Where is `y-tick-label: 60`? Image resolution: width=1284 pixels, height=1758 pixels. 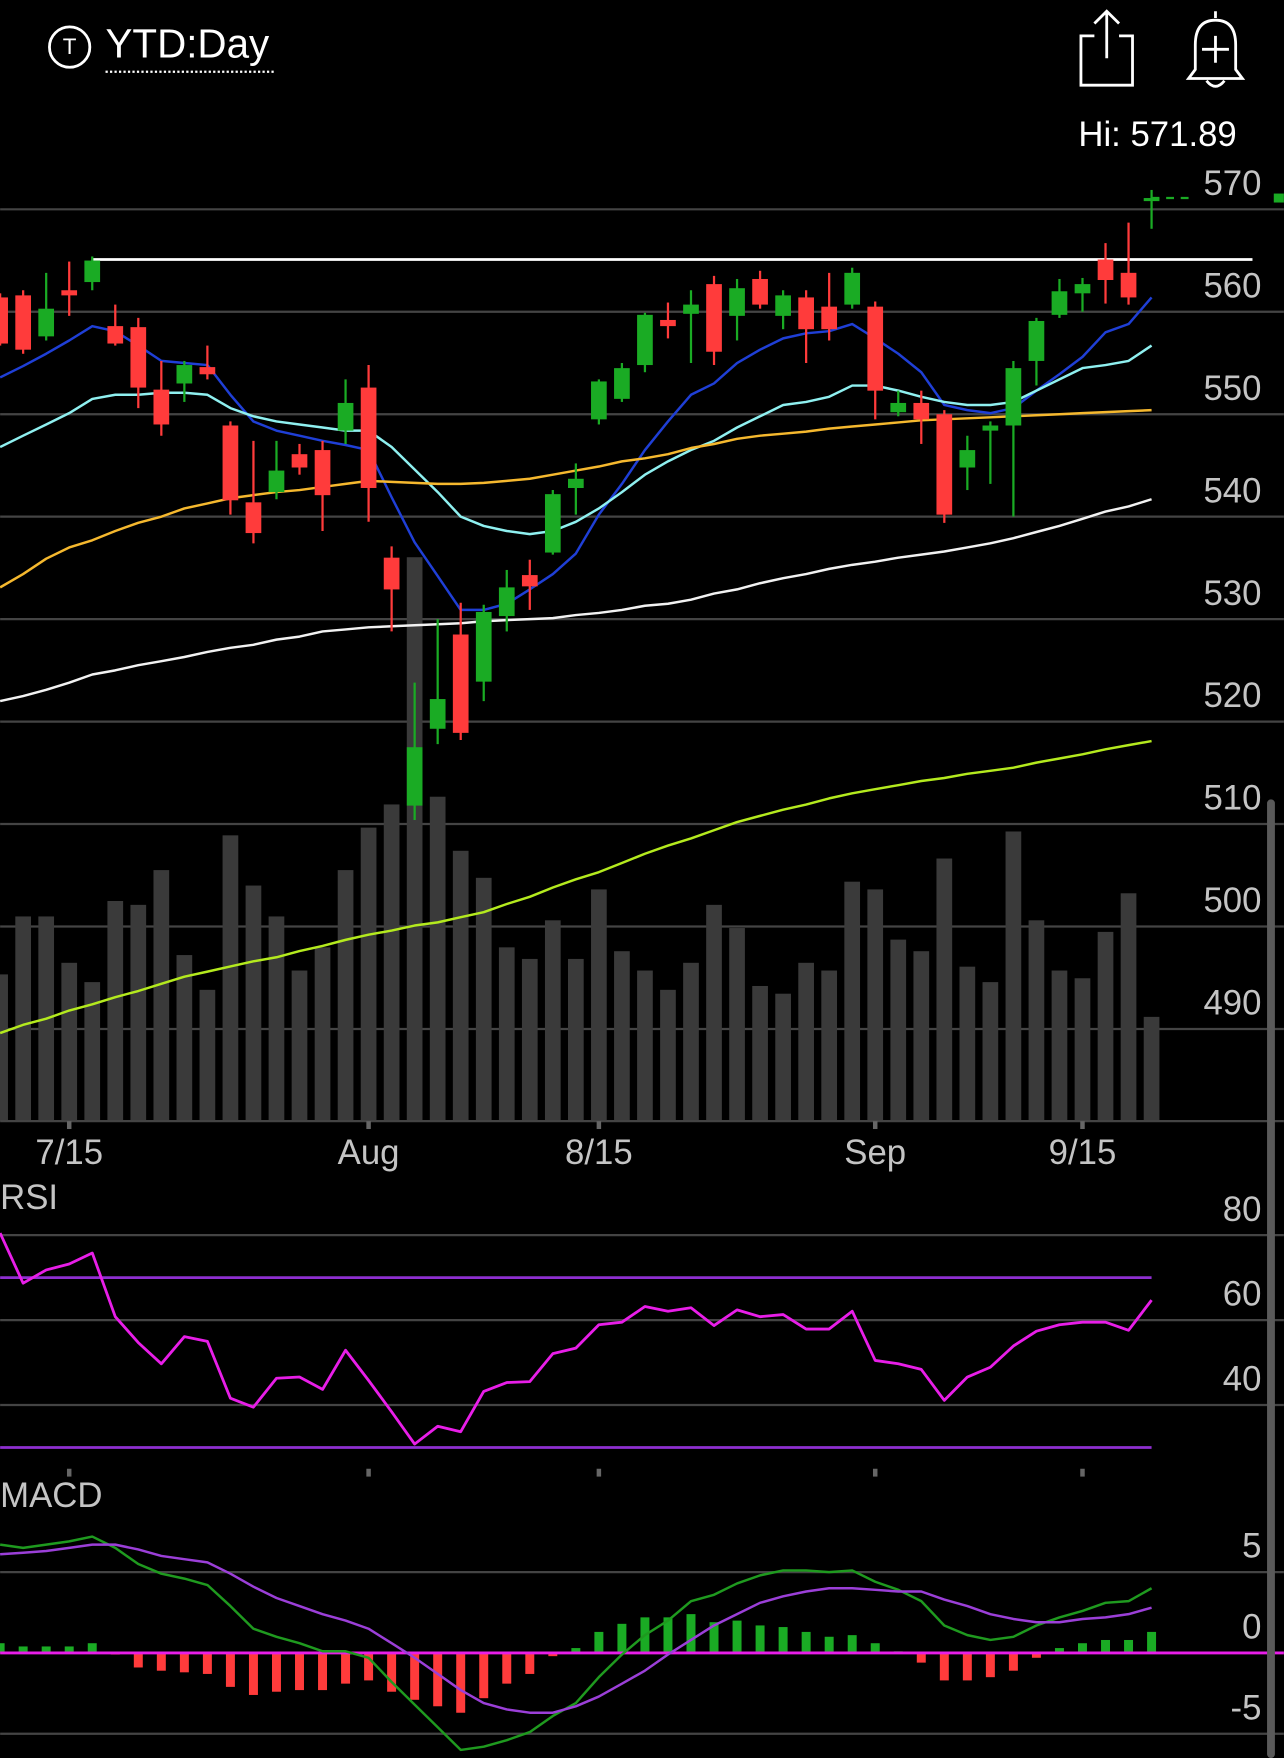 y-tick-label: 60 is located at coordinates (1242, 1295).